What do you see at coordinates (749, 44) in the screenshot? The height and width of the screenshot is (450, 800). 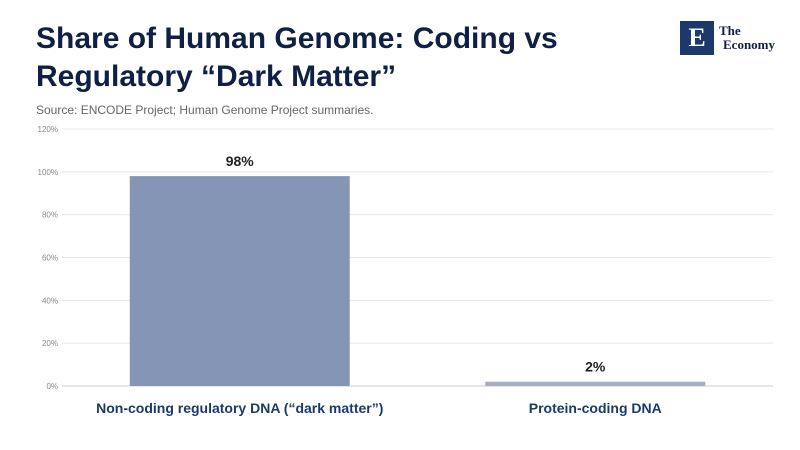 I see `logo-line-2: Economy` at bounding box center [749, 44].